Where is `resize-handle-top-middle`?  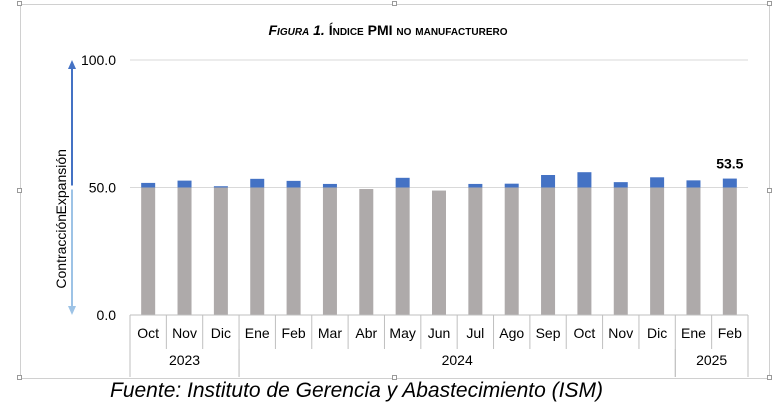
resize-handle-top-middle is located at coordinates (394, 3).